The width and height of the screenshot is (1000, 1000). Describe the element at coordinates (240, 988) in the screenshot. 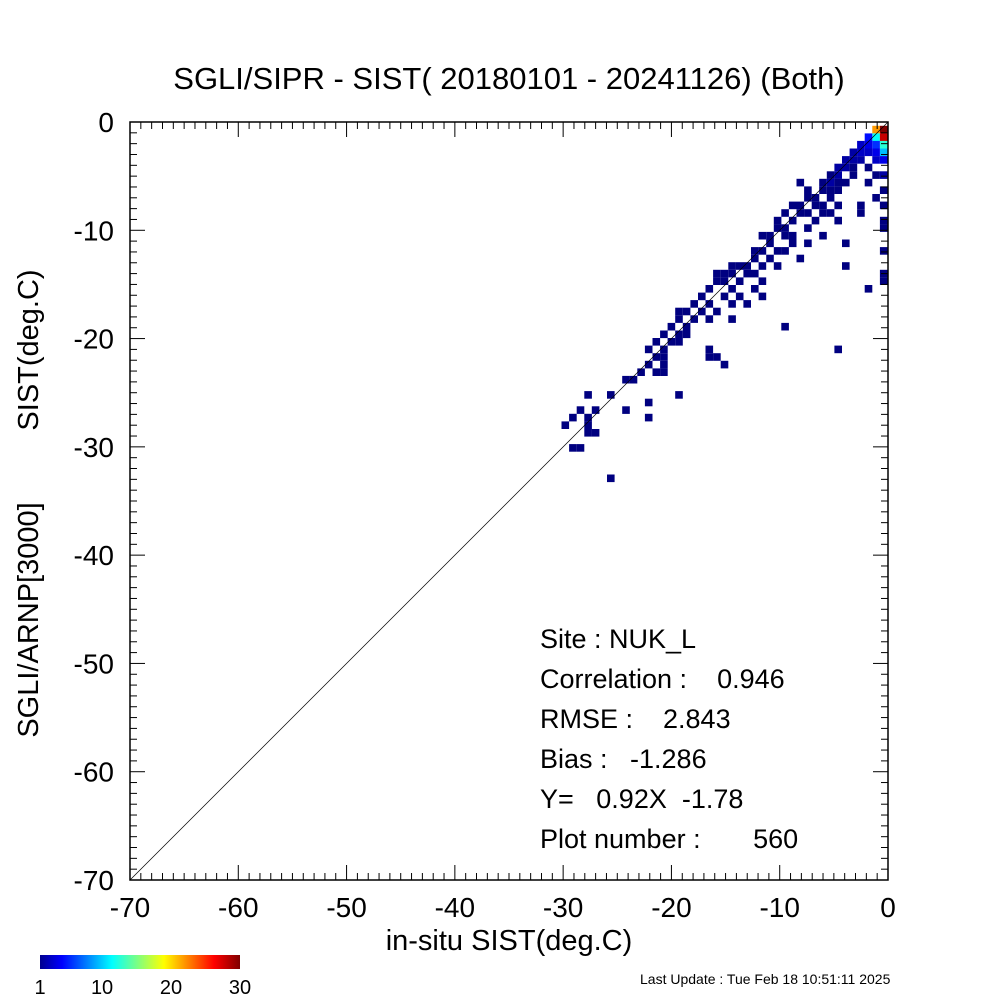

I see `colorbar-tick-label: 30` at that location.